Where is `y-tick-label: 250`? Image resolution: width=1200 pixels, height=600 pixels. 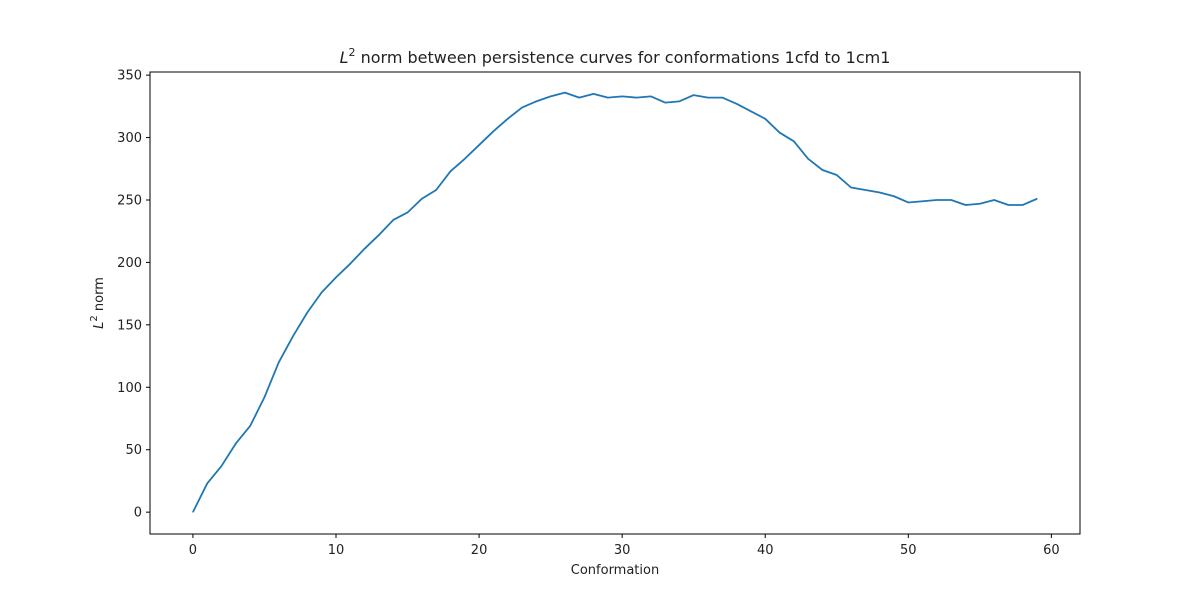
y-tick-label: 250 is located at coordinates (129, 200).